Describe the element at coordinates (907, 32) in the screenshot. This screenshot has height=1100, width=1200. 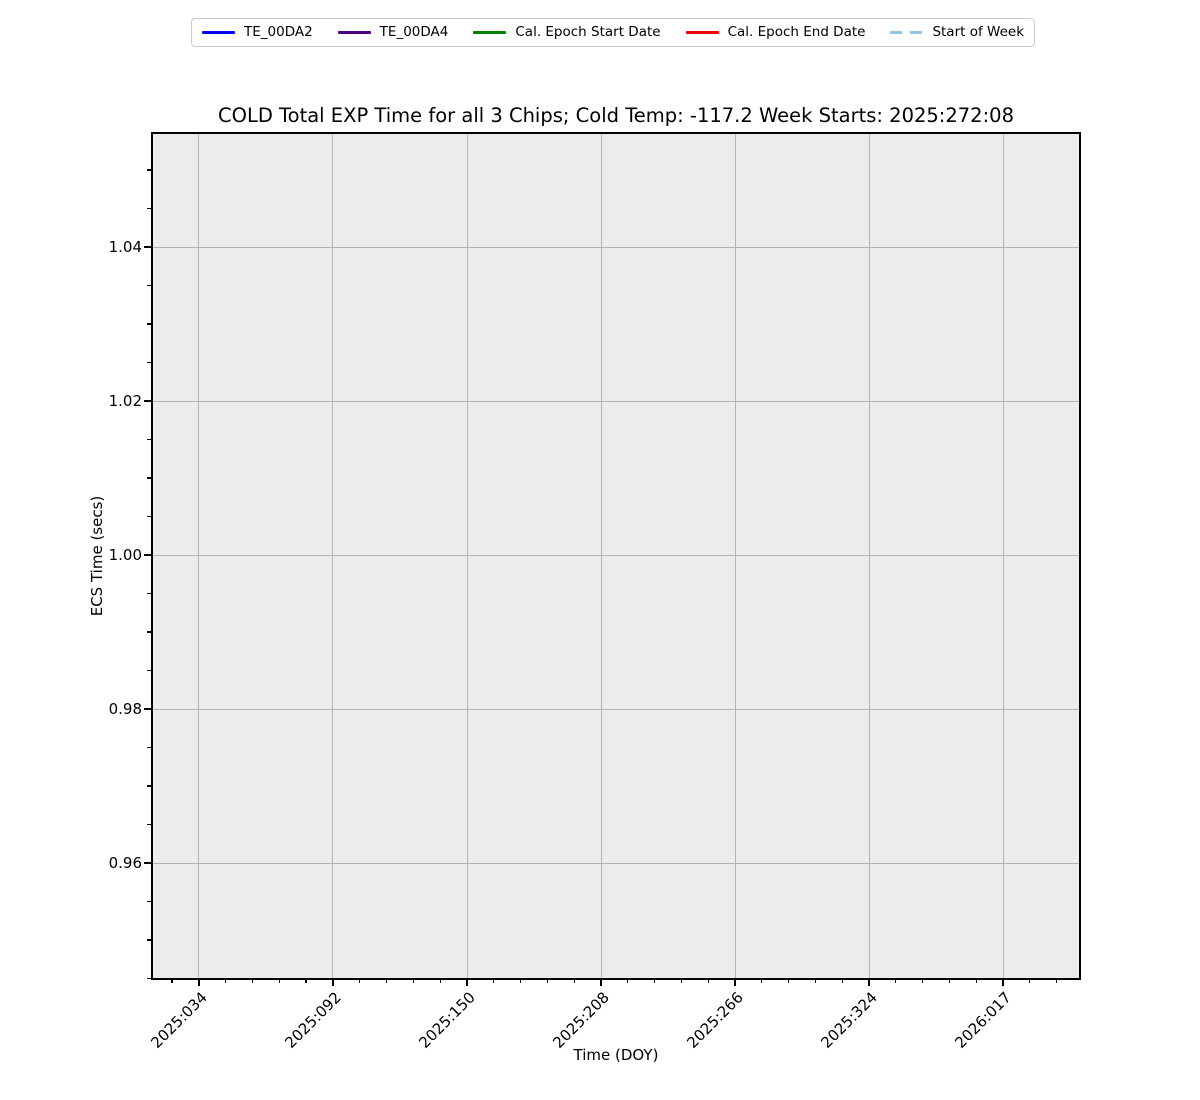
I see `legend-line-swatch-dashed` at that location.